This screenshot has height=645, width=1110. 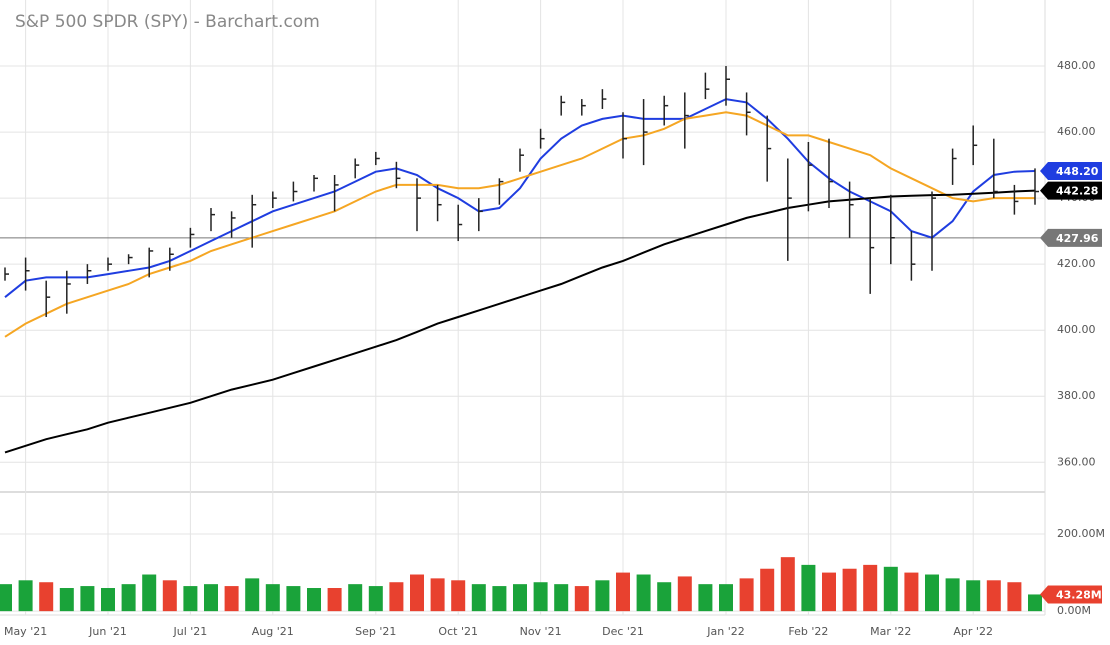 I want to click on x-tick-label: Feb '22, so click(x=808, y=631).